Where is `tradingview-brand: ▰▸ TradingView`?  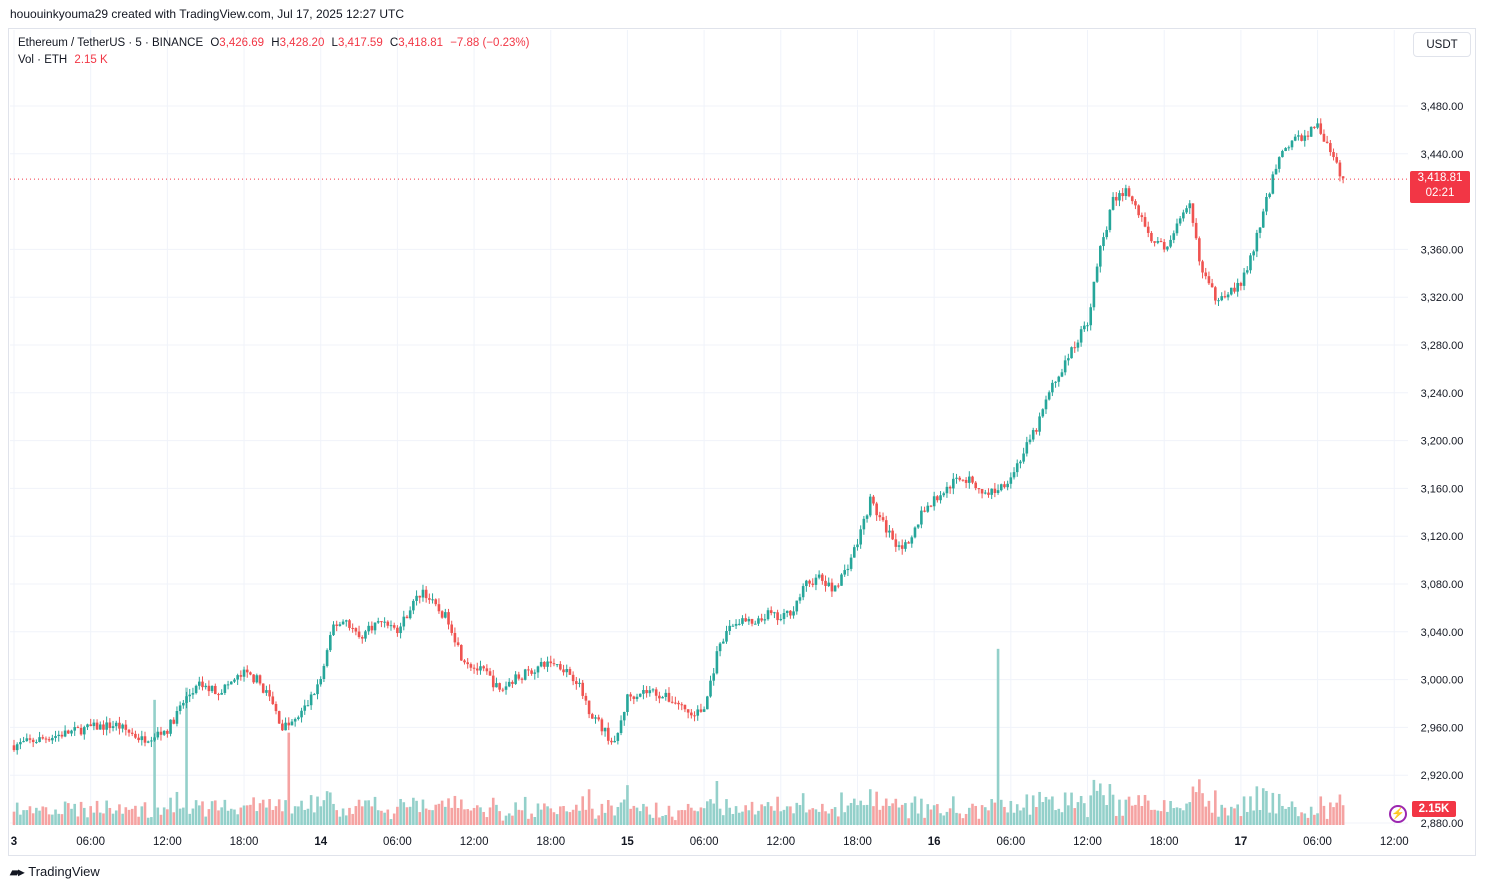
tradingview-brand: ▰▸ TradingView is located at coordinates (55, 871).